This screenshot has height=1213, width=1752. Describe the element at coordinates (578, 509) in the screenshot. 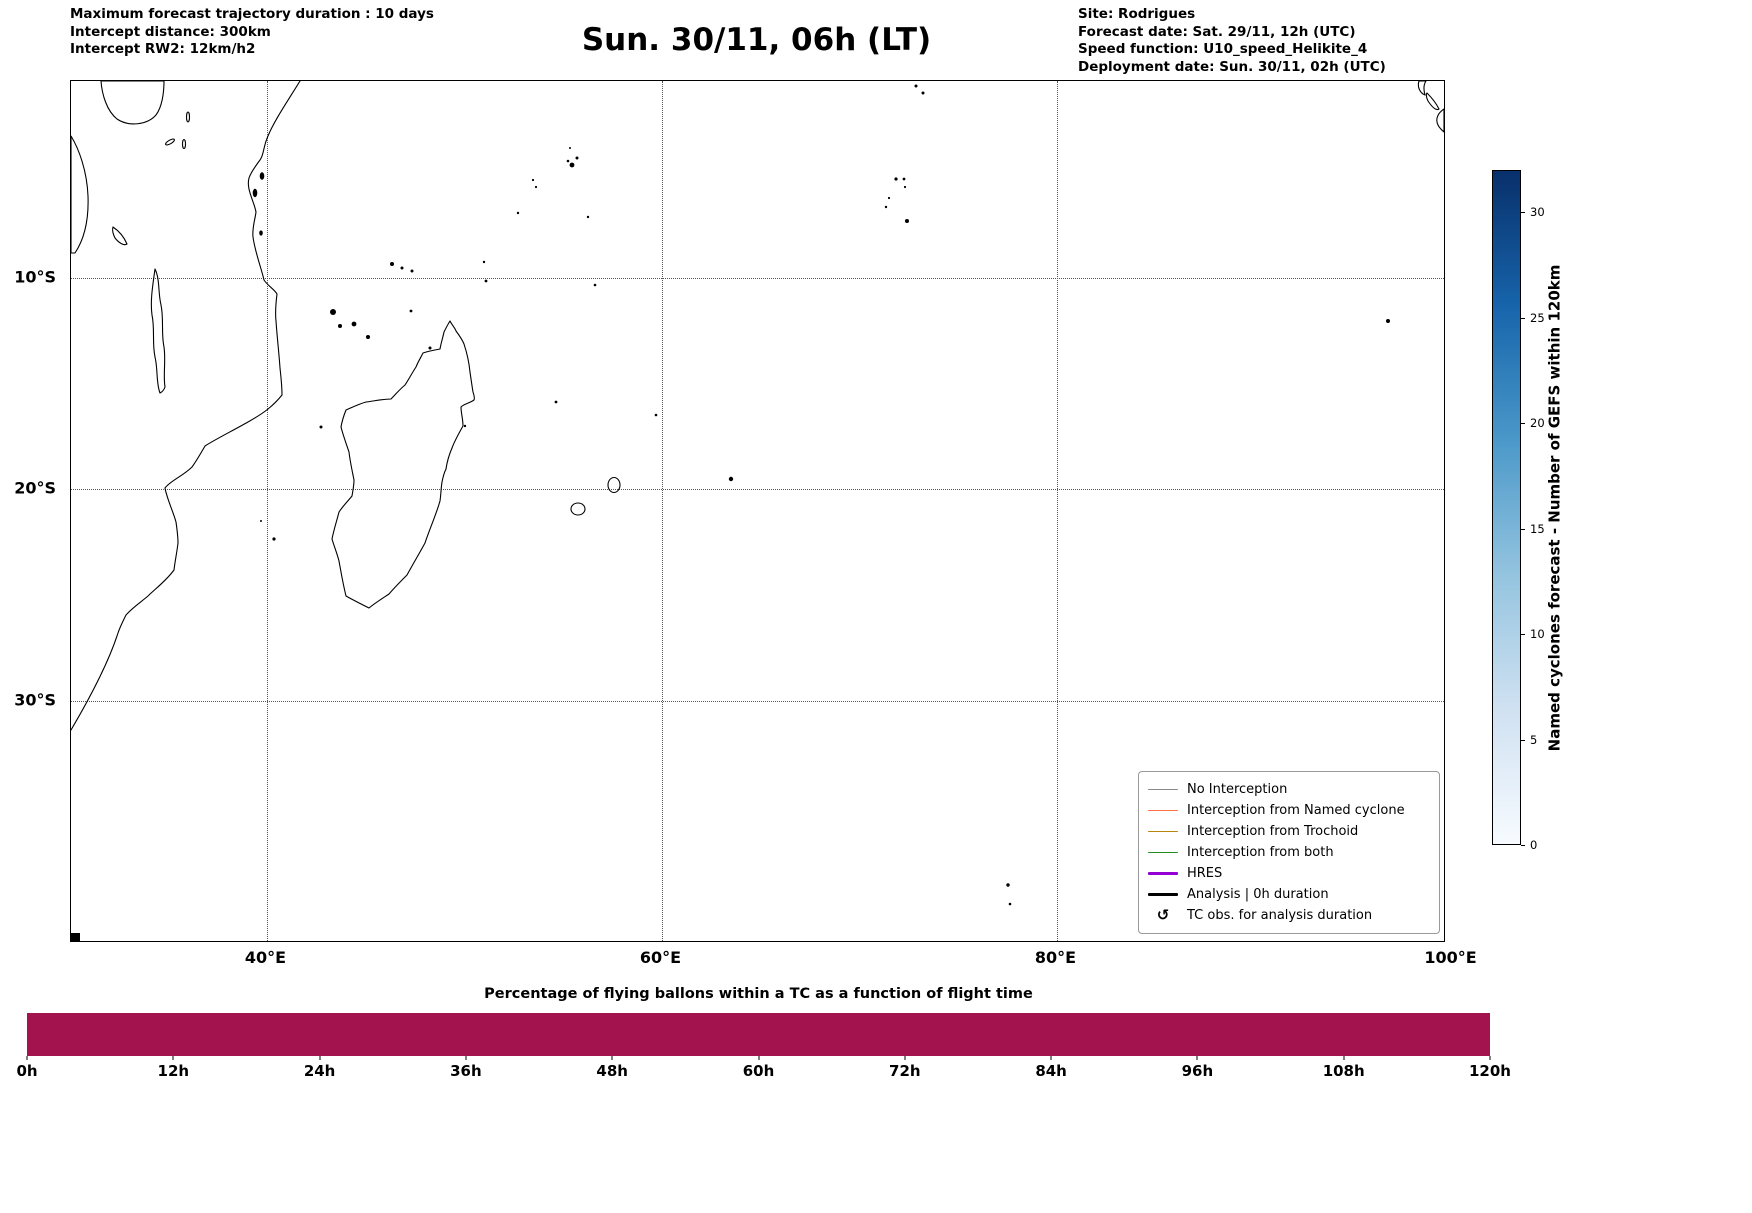

I see `reunion-island` at that location.